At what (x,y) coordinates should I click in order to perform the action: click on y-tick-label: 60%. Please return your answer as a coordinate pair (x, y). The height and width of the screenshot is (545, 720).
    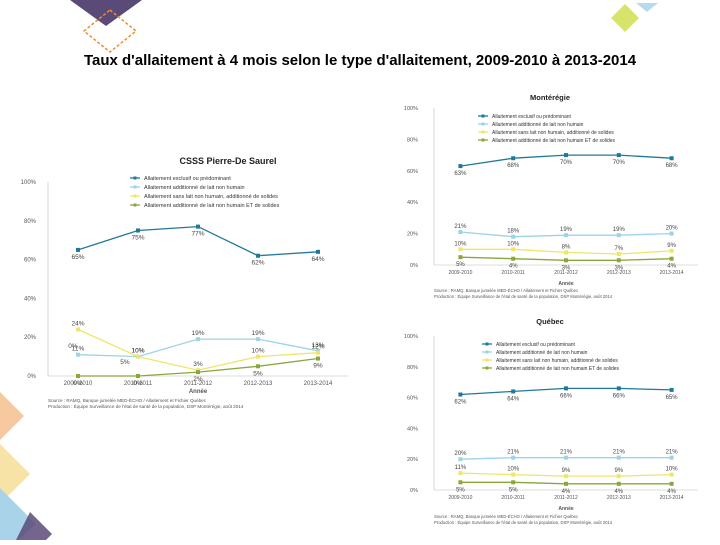
    Looking at the image, I should click on (30, 261).